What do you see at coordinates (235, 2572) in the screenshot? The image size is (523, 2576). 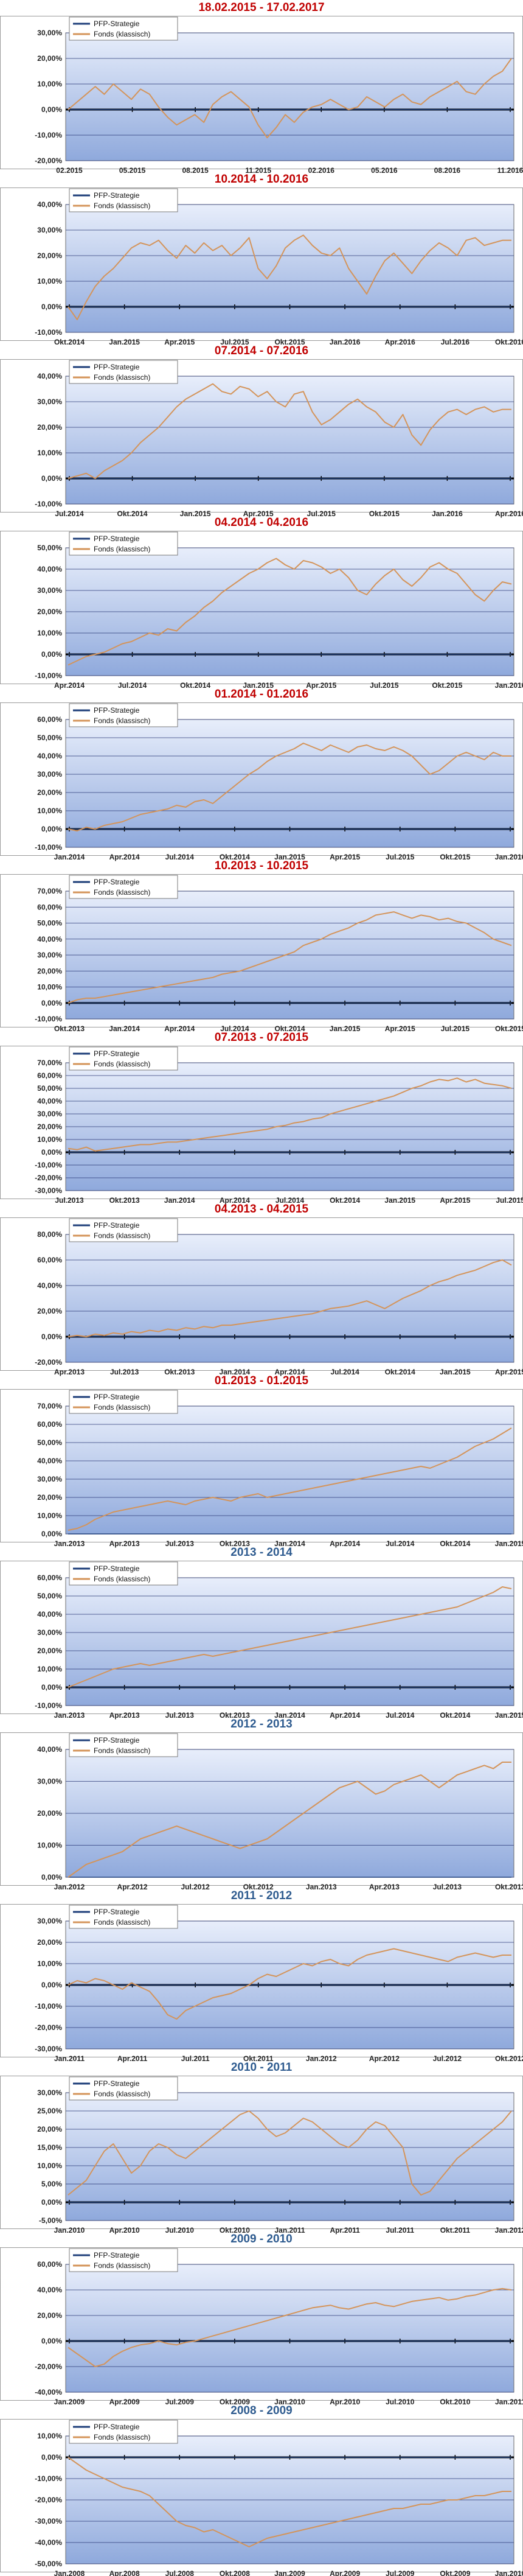 I see `x-tick-label: Okt.2008` at bounding box center [235, 2572].